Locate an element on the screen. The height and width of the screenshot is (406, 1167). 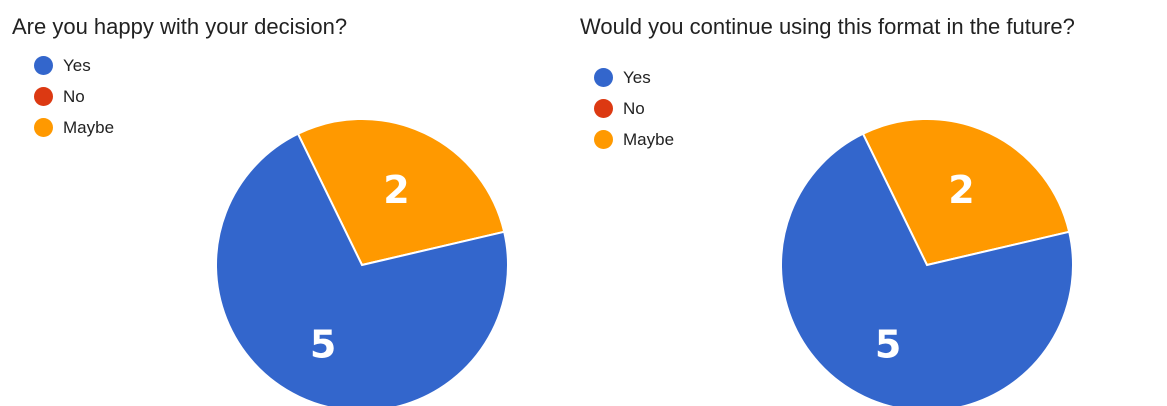
chart-title: Are you happy with your decision? is located at coordinates (180, 26).